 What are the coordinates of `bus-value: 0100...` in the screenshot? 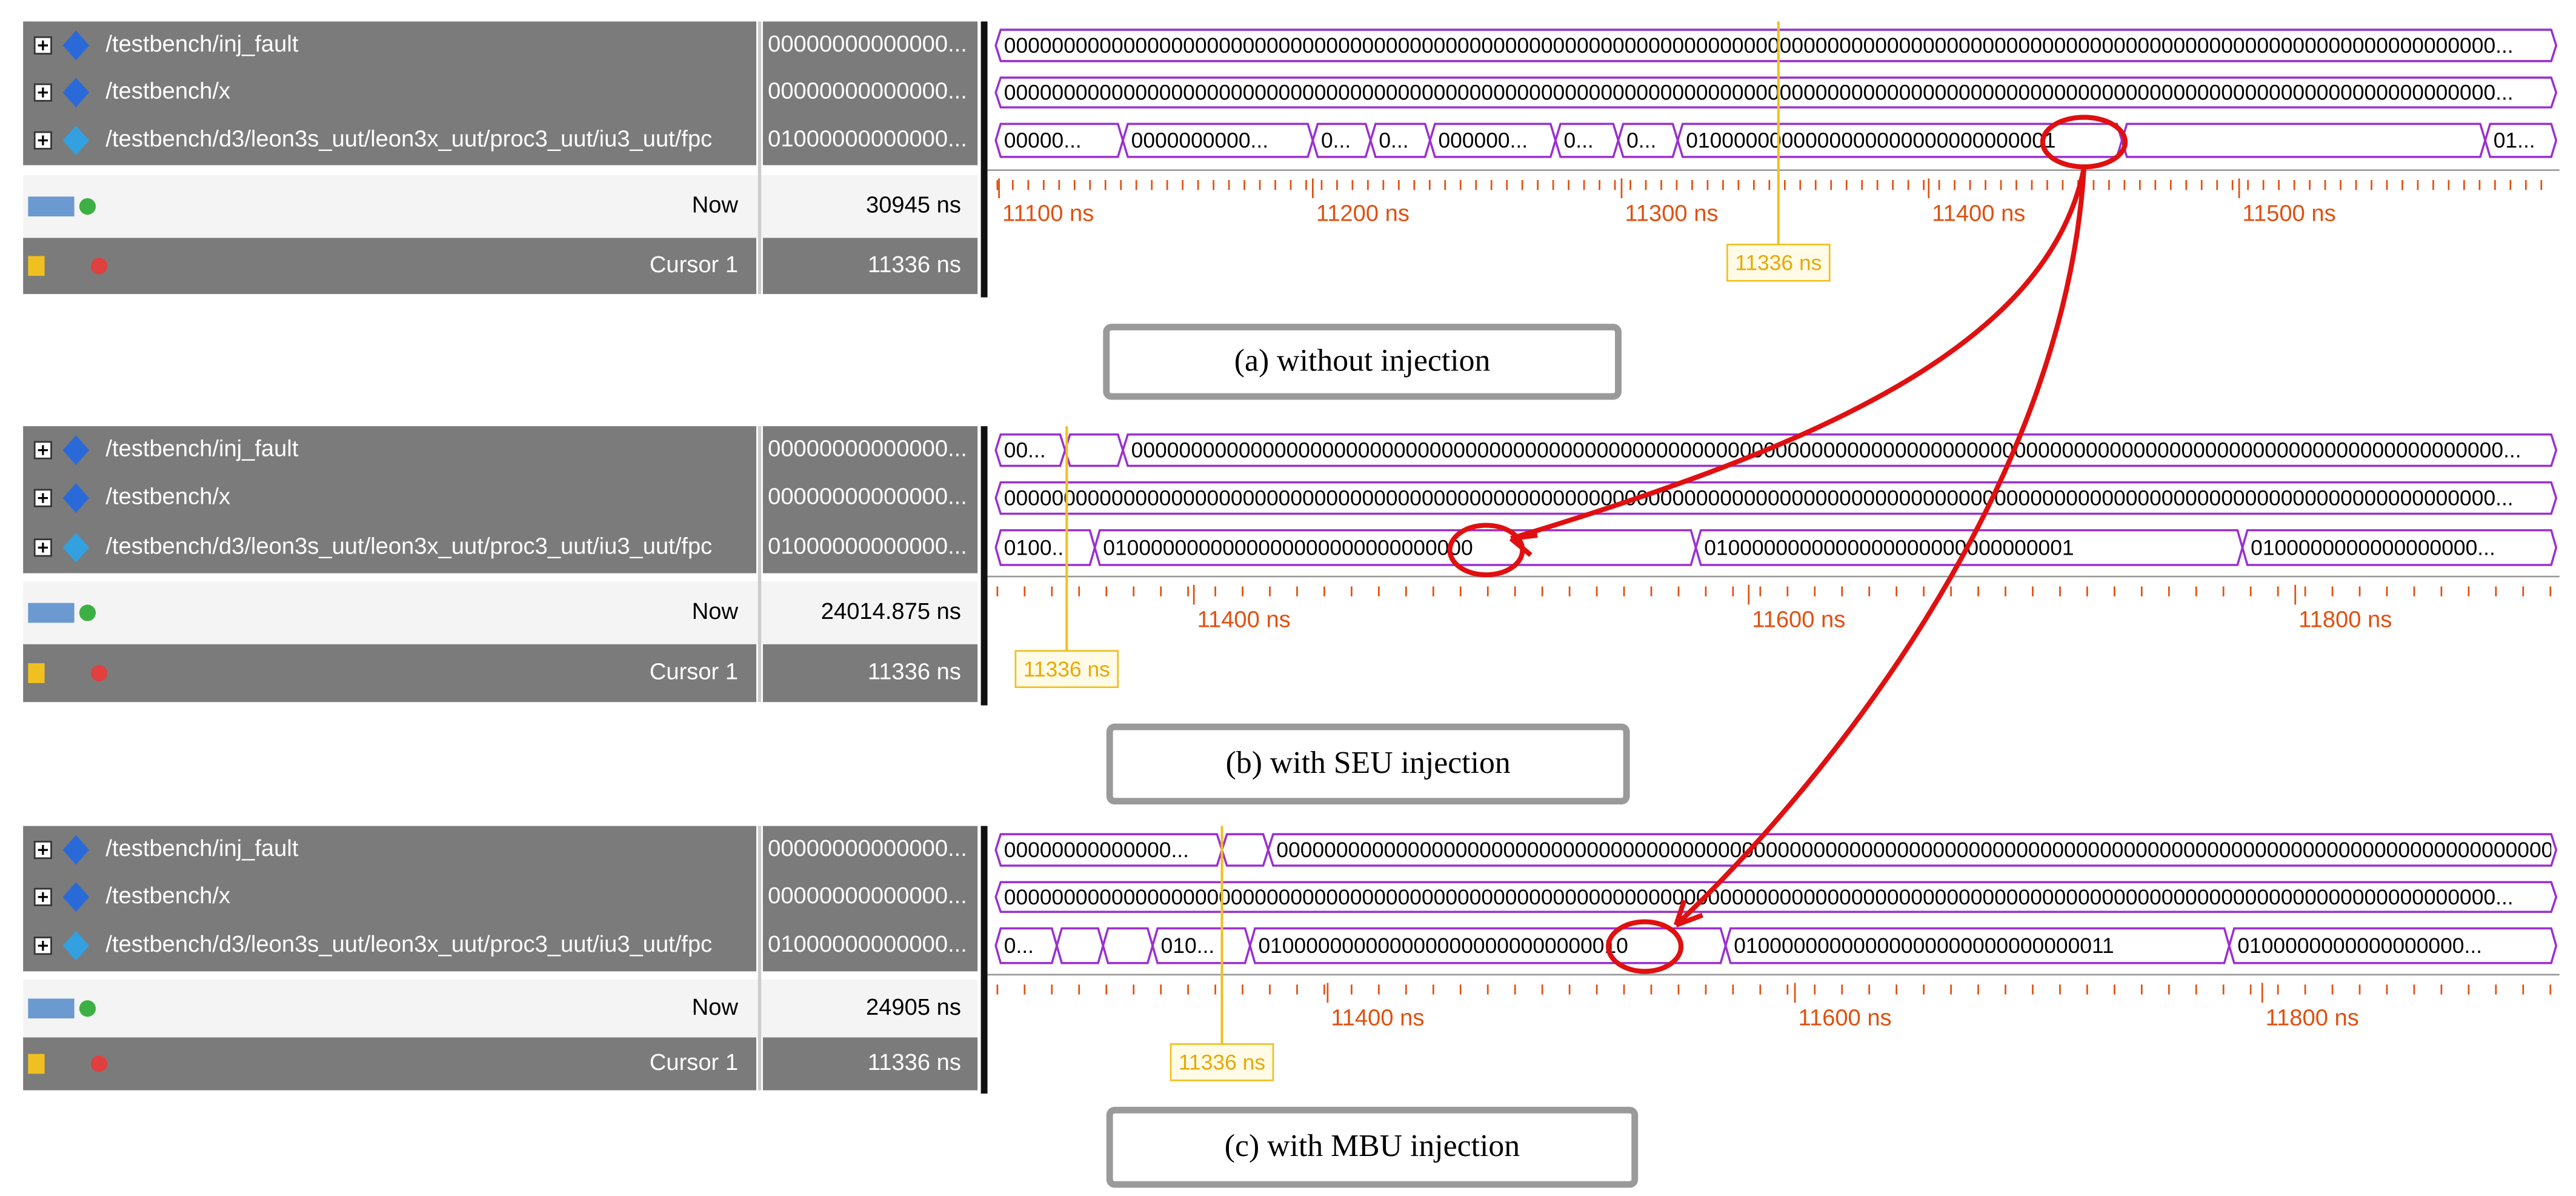 It's located at (1037, 547).